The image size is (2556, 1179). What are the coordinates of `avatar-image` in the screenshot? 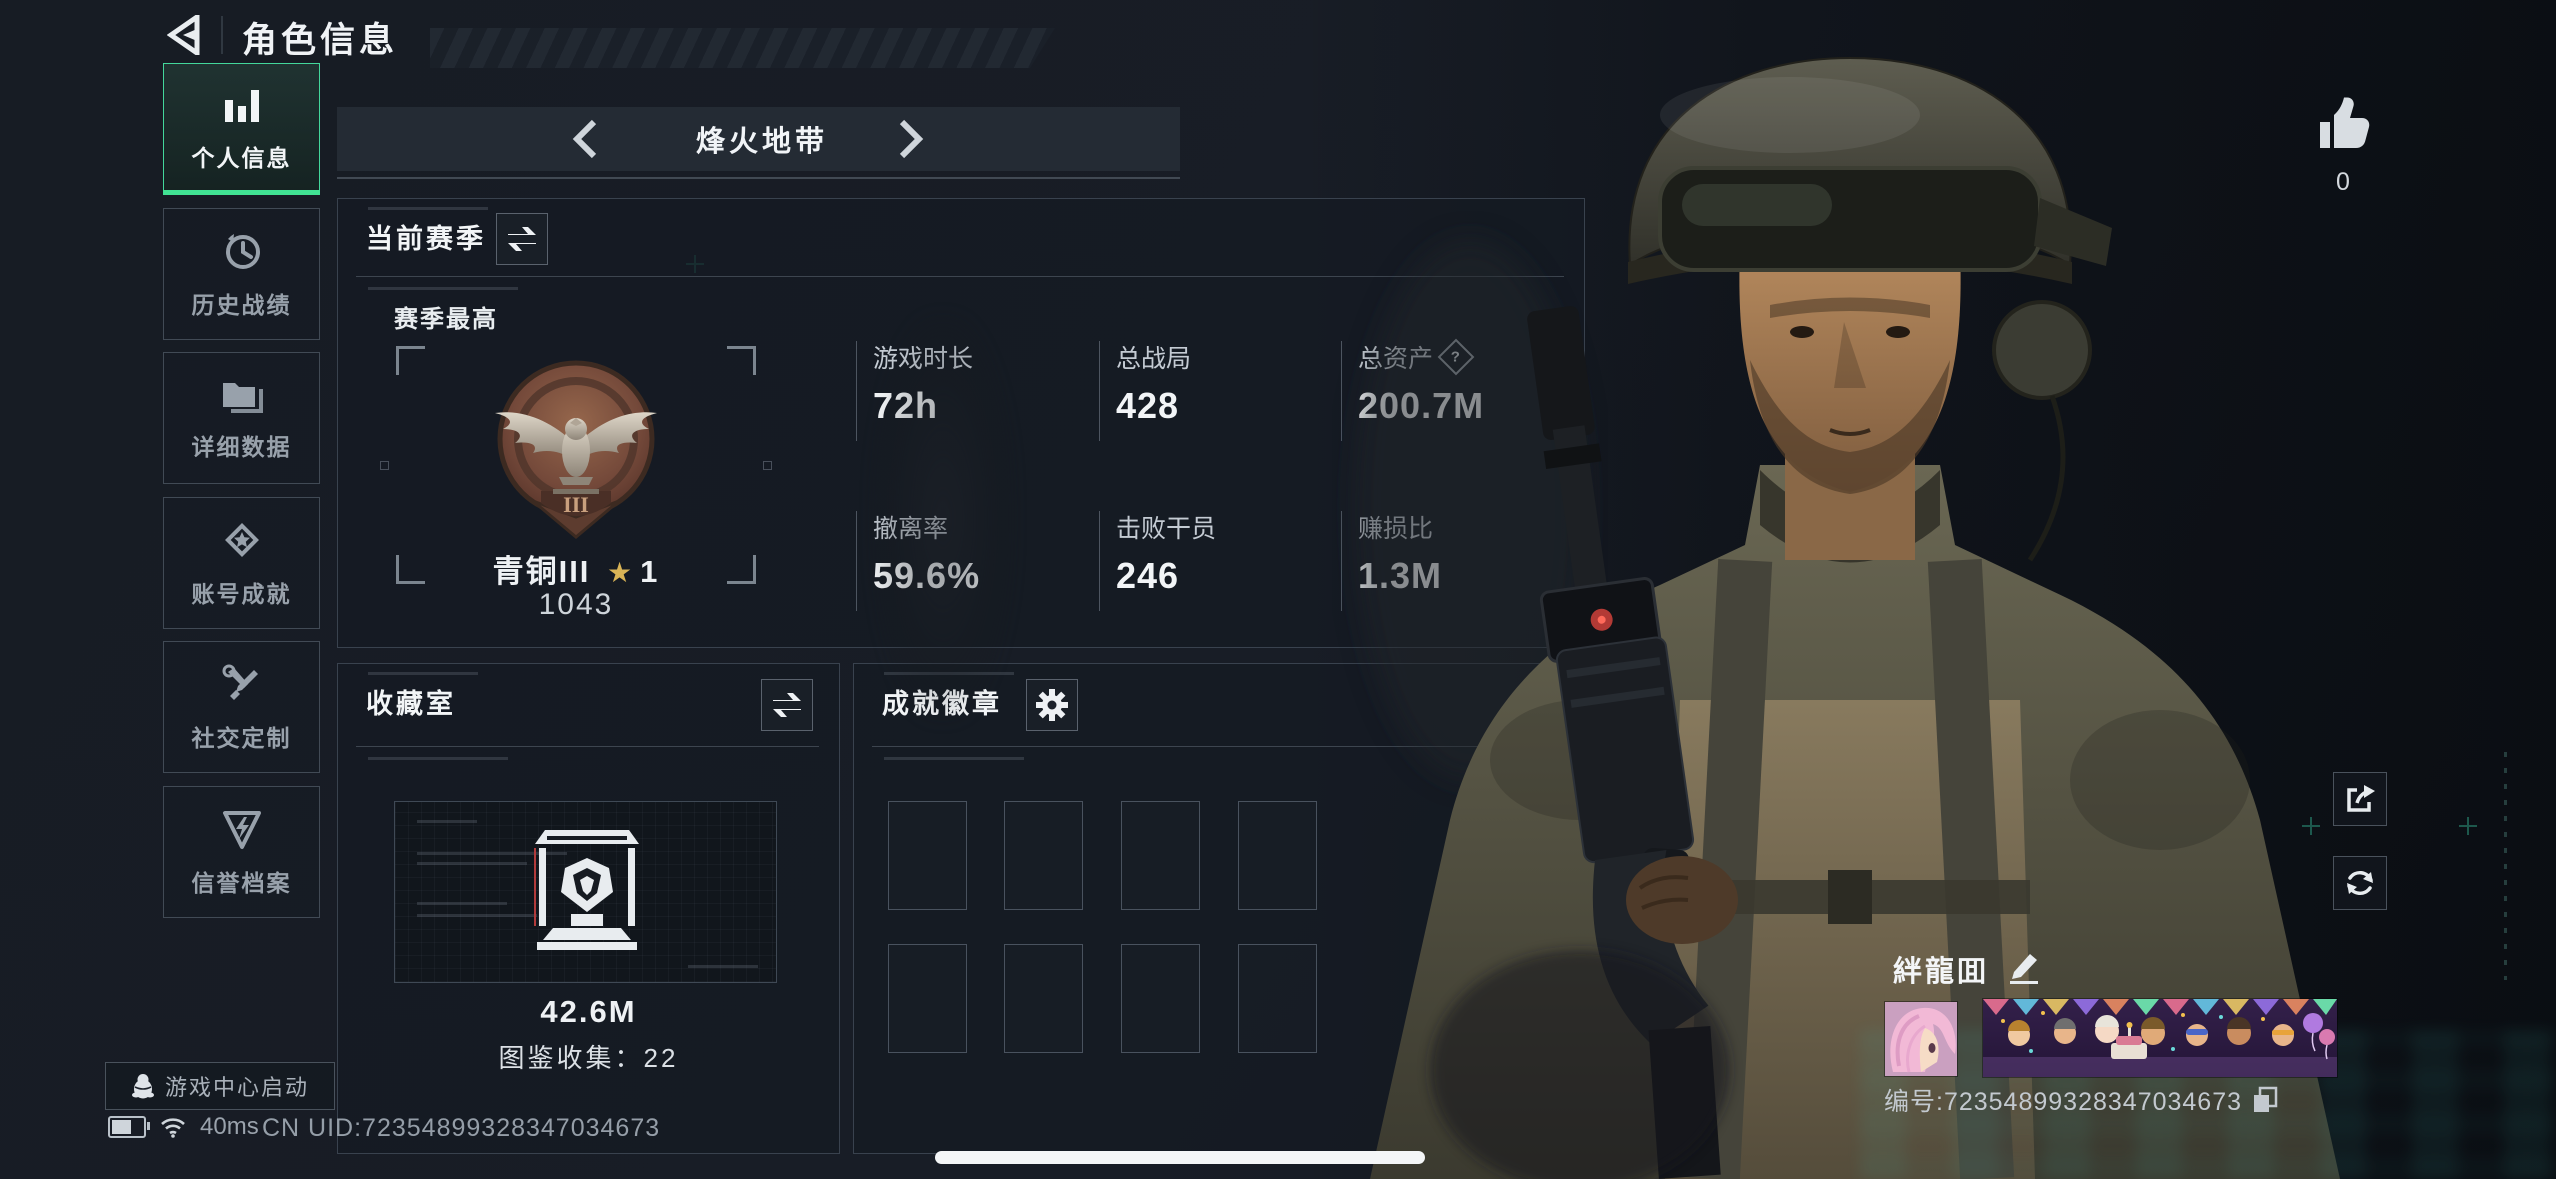 It's located at (1921, 1039).